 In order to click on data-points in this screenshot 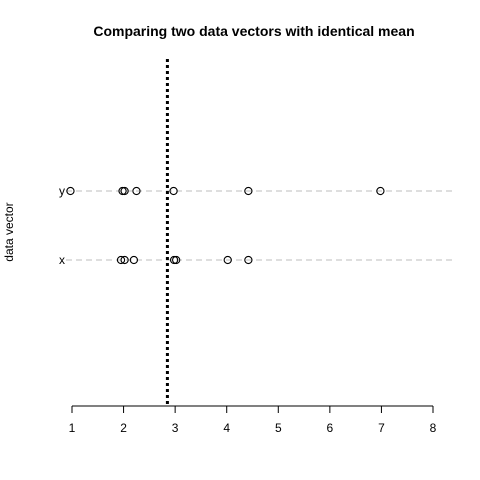, I will do `click(225, 225)`.